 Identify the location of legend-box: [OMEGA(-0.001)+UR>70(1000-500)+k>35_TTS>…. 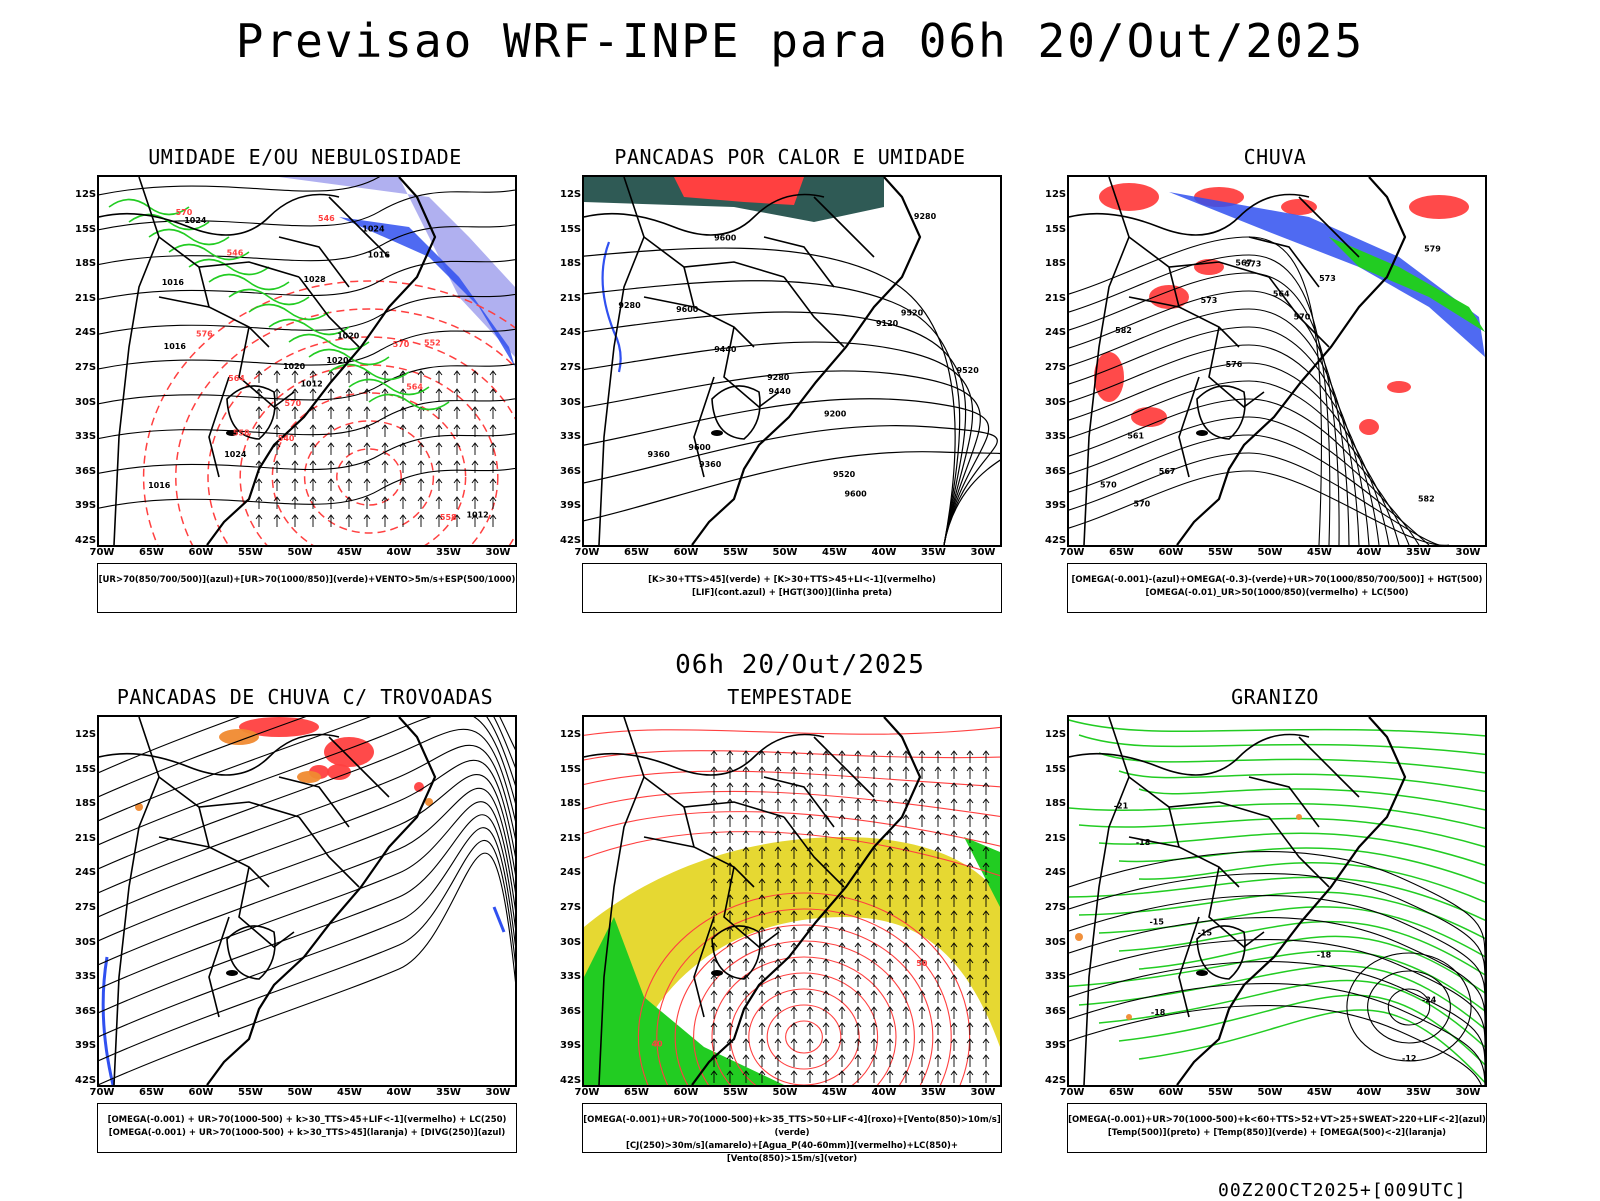
(792, 1133).